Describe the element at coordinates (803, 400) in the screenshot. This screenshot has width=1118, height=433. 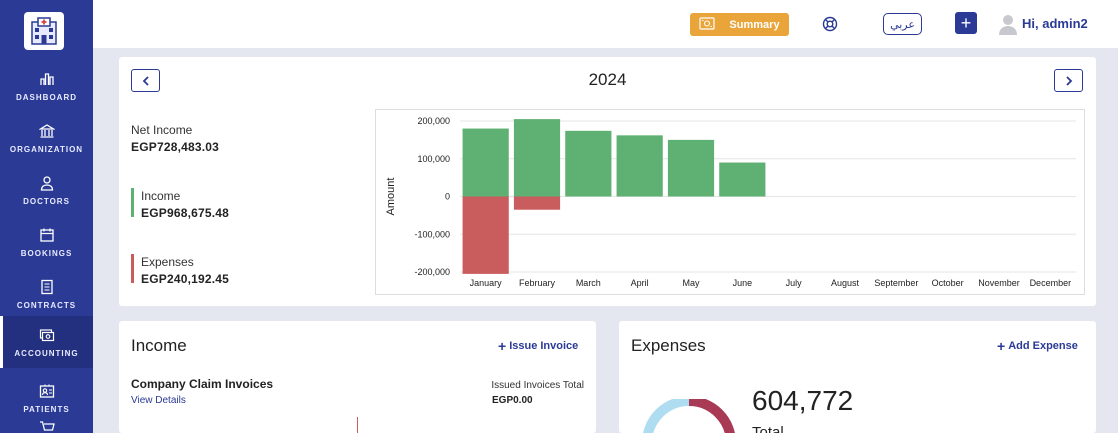
I see `expenses-total-value: 604,772` at that location.